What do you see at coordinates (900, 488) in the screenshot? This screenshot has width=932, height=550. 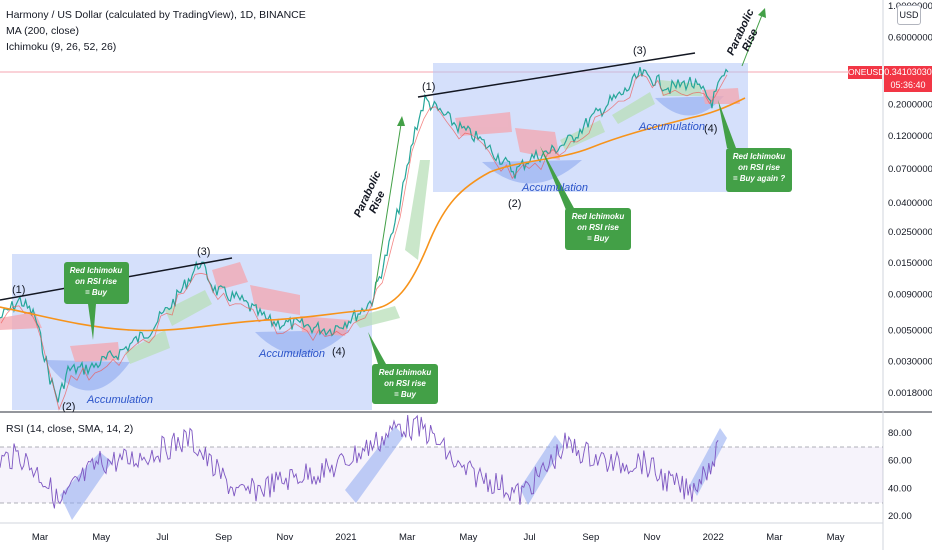 I see `rsi-tick-label: 40.00` at bounding box center [900, 488].